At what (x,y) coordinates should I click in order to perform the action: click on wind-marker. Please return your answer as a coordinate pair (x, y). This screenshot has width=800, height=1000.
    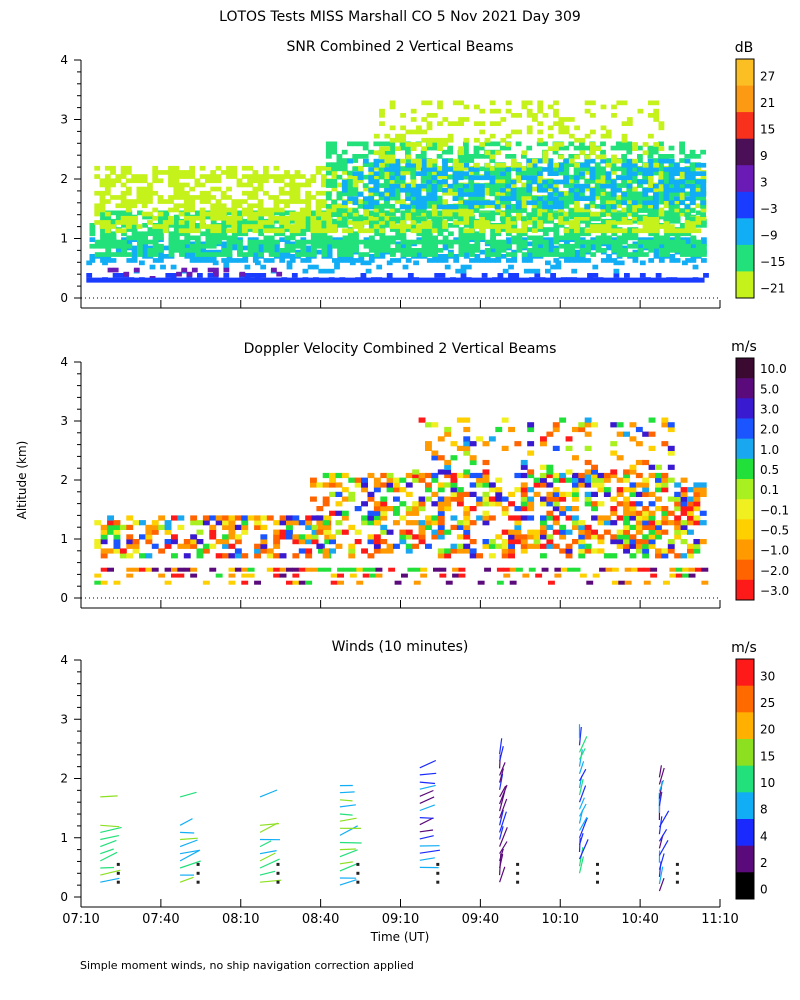
    Looking at the image, I should click on (118, 882).